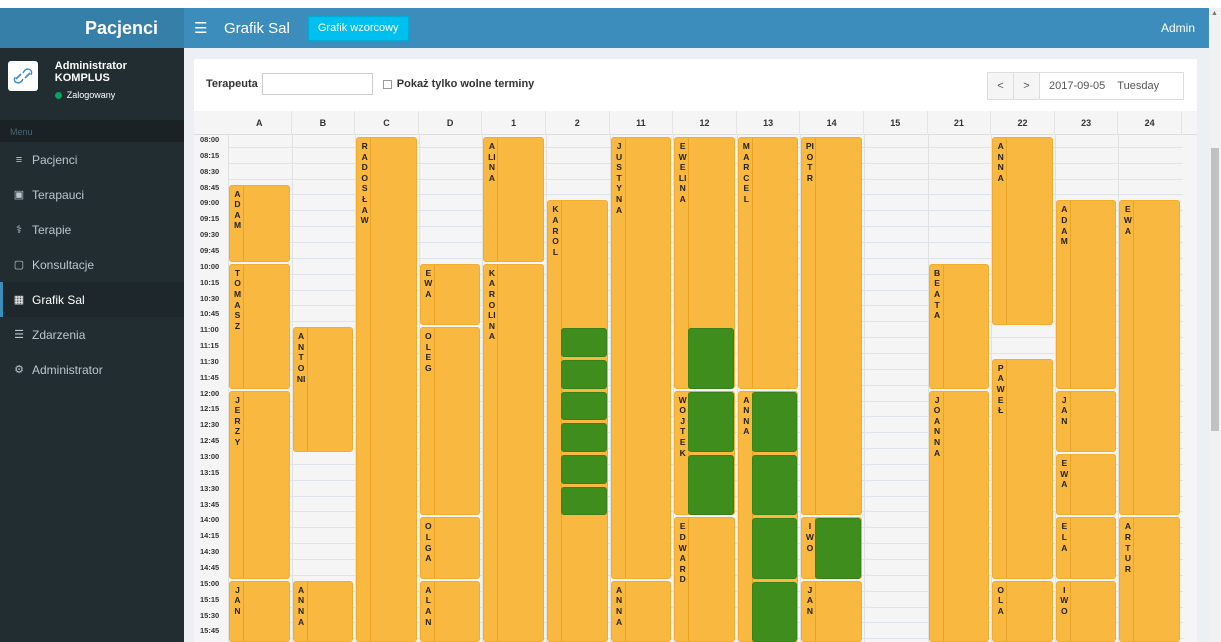 Image resolution: width=1221 pixels, height=642 pixels. What do you see at coordinates (210, 599) in the screenshot?
I see `time-label: 15:15` at bounding box center [210, 599].